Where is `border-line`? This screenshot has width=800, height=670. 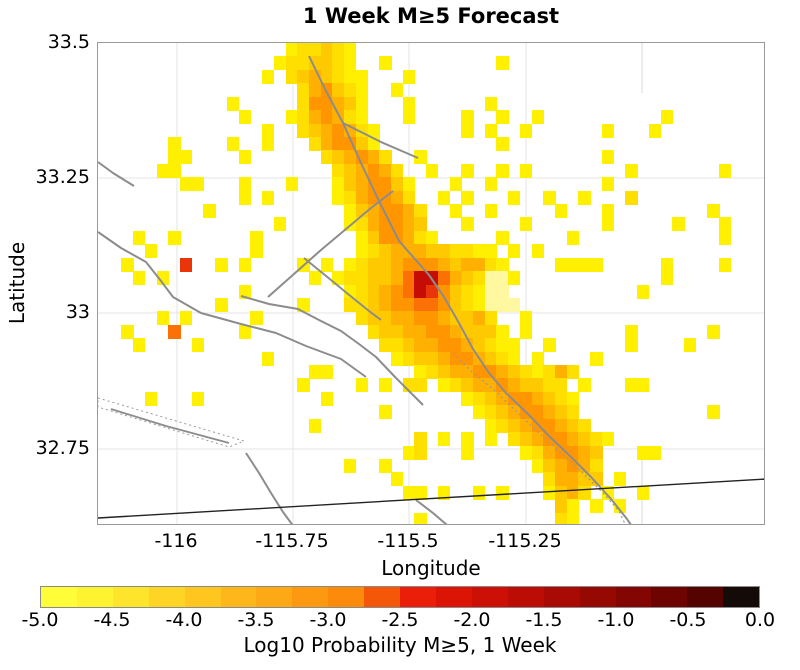
border-line is located at coordinates (431, 498).